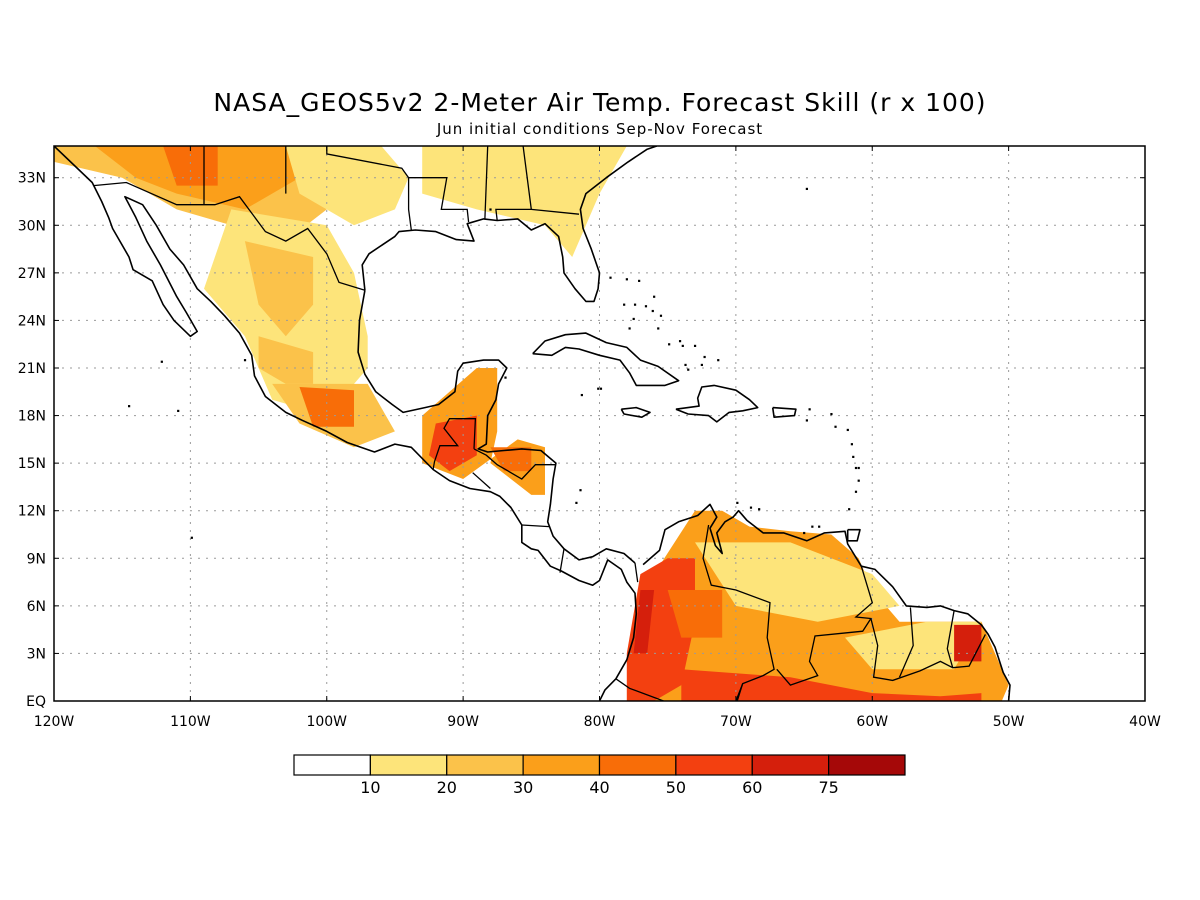 This screenshot has height=900, width=1200. I want to click on lat-label: 18N, so click(32, 417).